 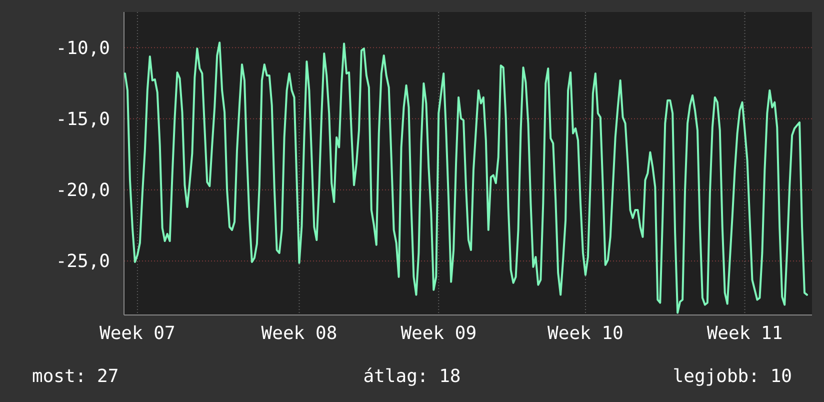 What do you see at coordinates (83, 191) in the screenshot?
I see `y-tick-label: -20,0` at bounding box center [83, 191].